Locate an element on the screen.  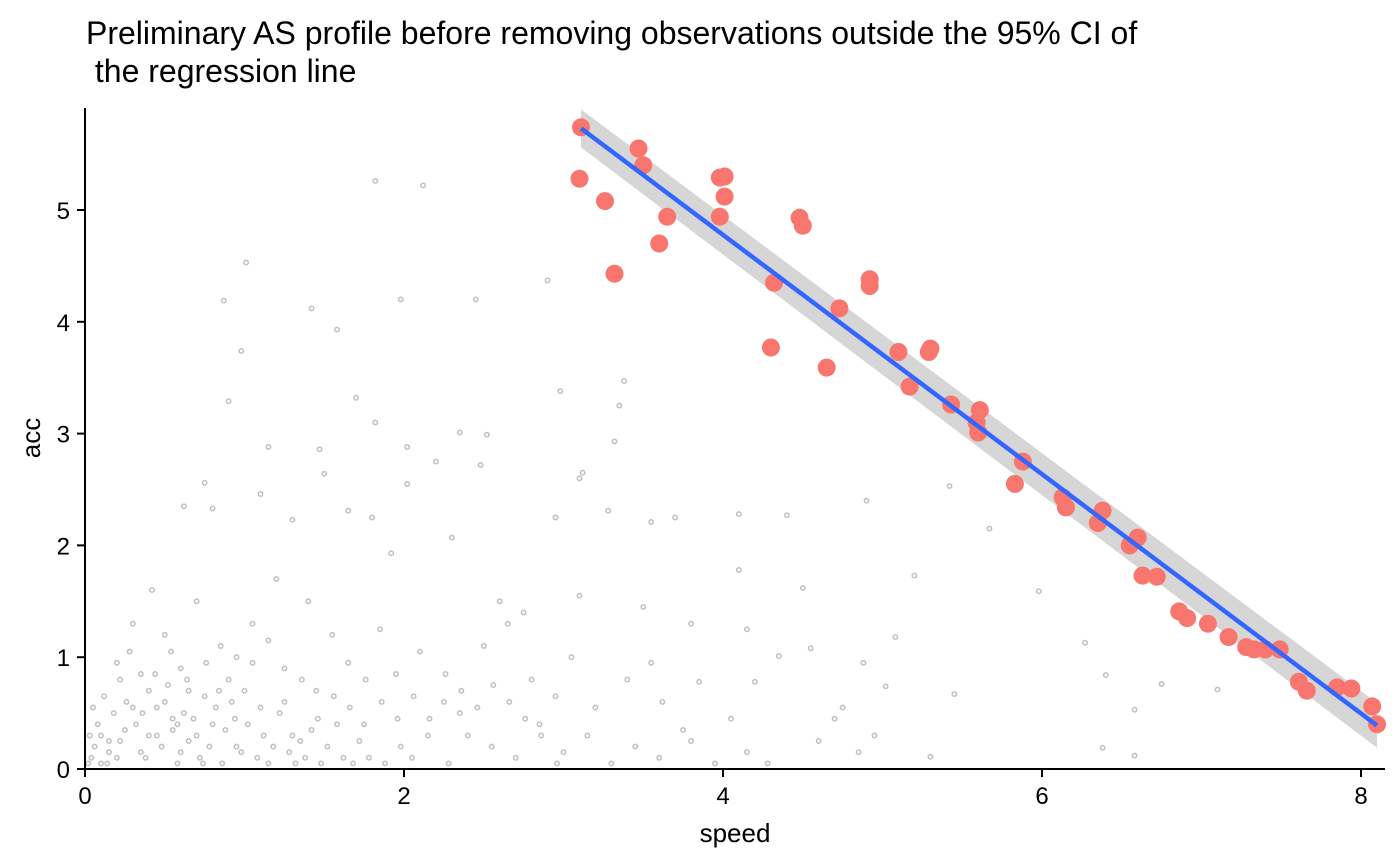
x-axis-label: speed is located at coordinates (735, 833).